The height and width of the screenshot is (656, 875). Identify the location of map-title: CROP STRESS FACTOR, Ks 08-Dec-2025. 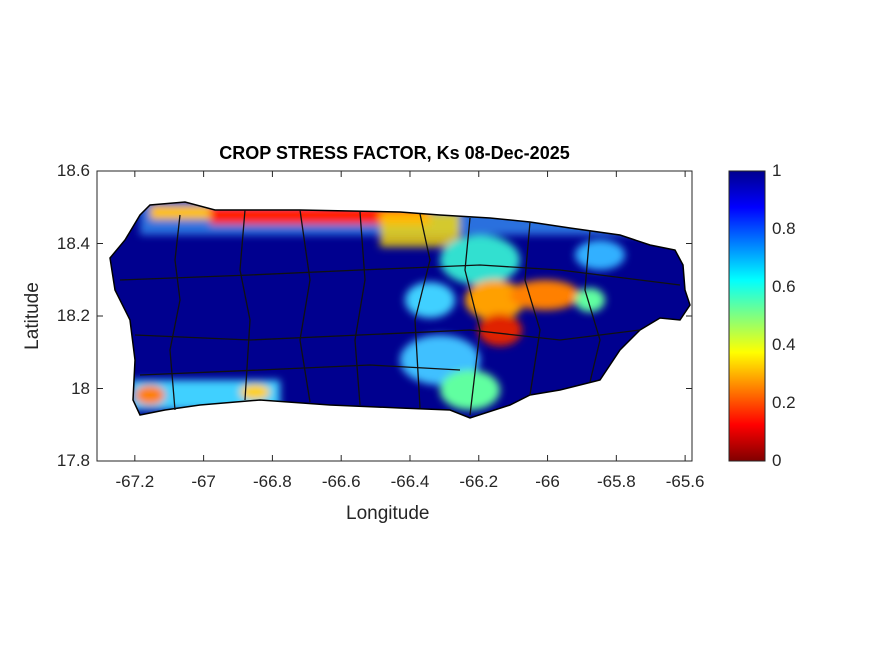
(394, 153).